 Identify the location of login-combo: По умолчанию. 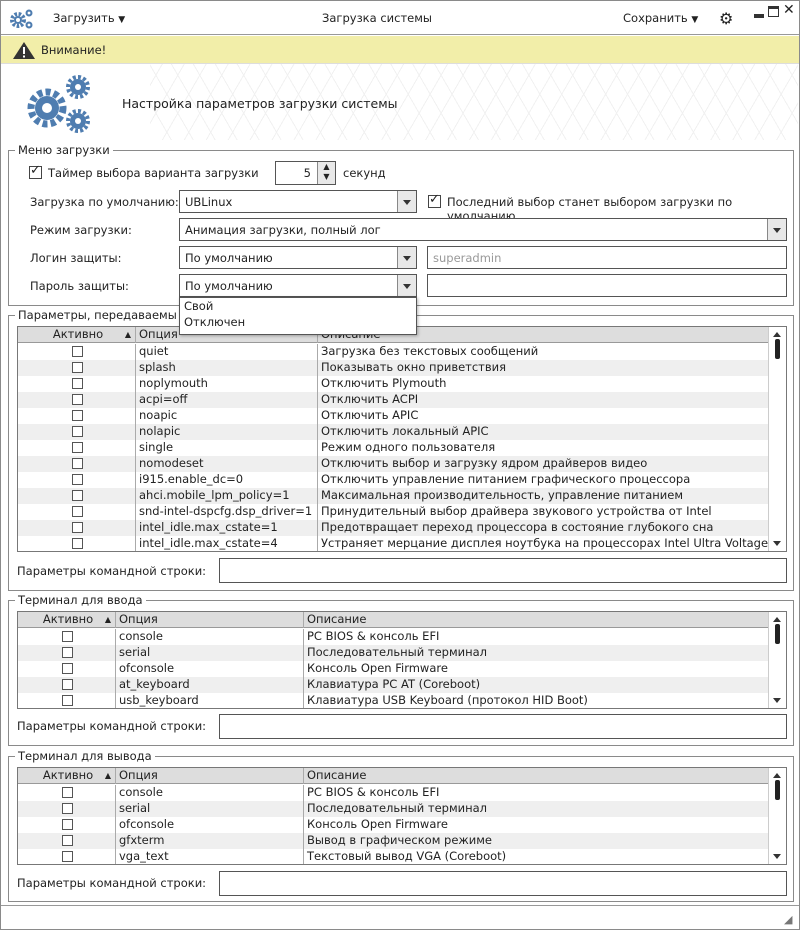
(298, 257).